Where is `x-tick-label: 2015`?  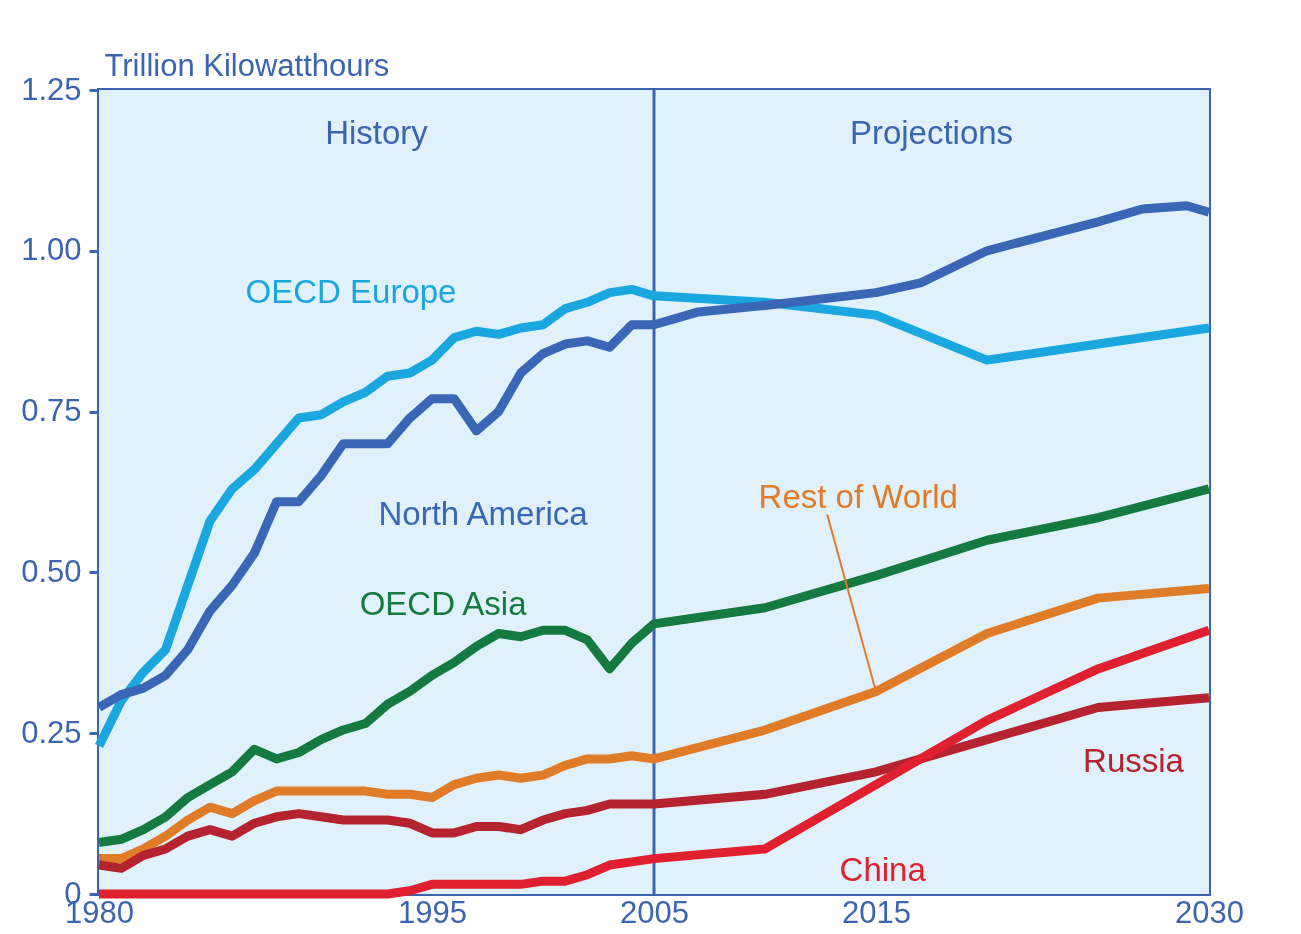 x-tick-label: 2015 is located at coordinates (876, 912).